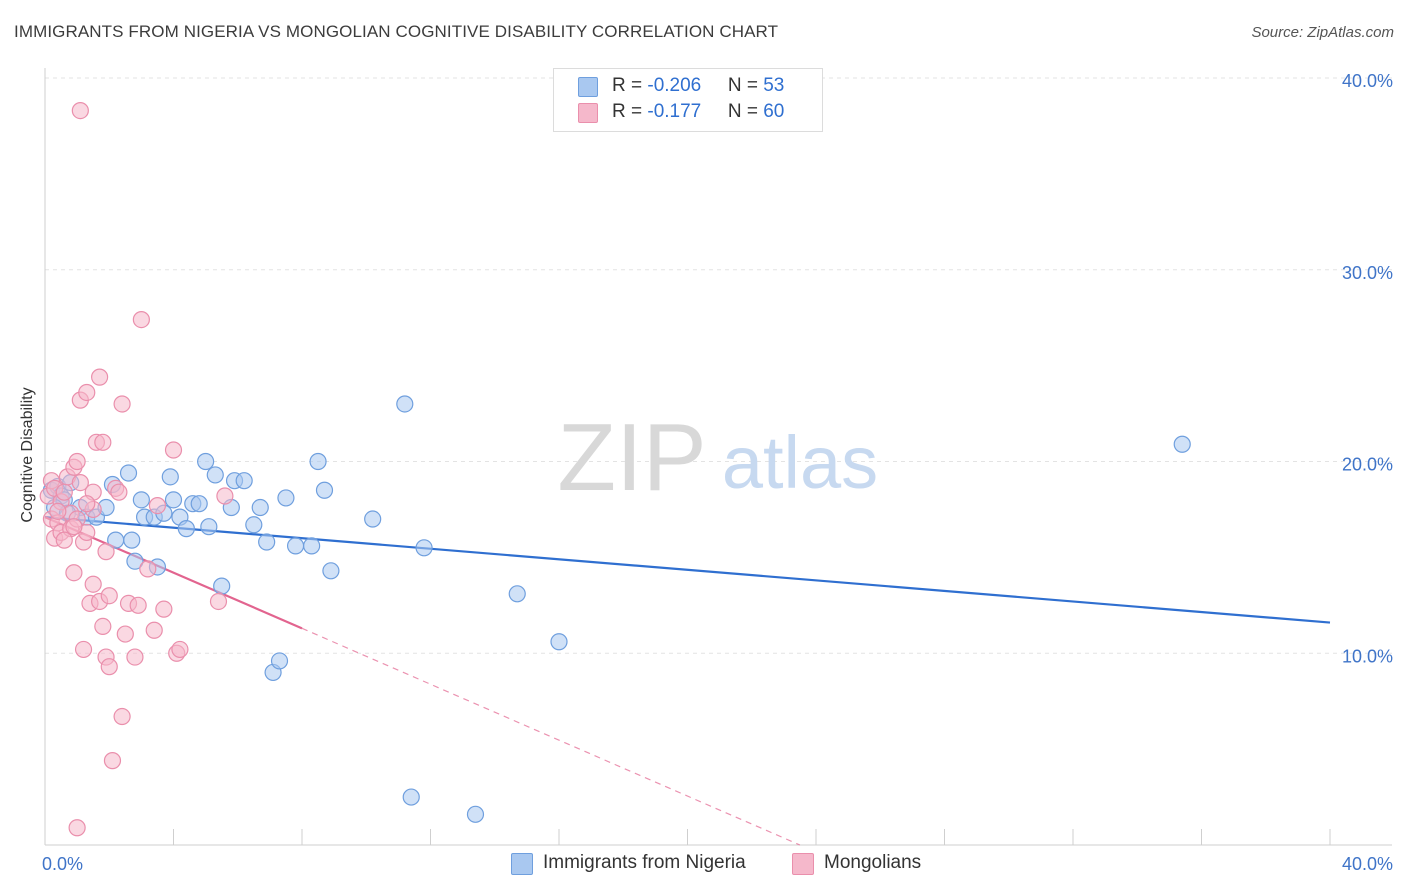 The height and width of the screenshot is (892, 1406). What do you see at coordinates (800, 462) in the screenshot?
I see `watermark-atlas: atlas` at bounding box center [800, 462].